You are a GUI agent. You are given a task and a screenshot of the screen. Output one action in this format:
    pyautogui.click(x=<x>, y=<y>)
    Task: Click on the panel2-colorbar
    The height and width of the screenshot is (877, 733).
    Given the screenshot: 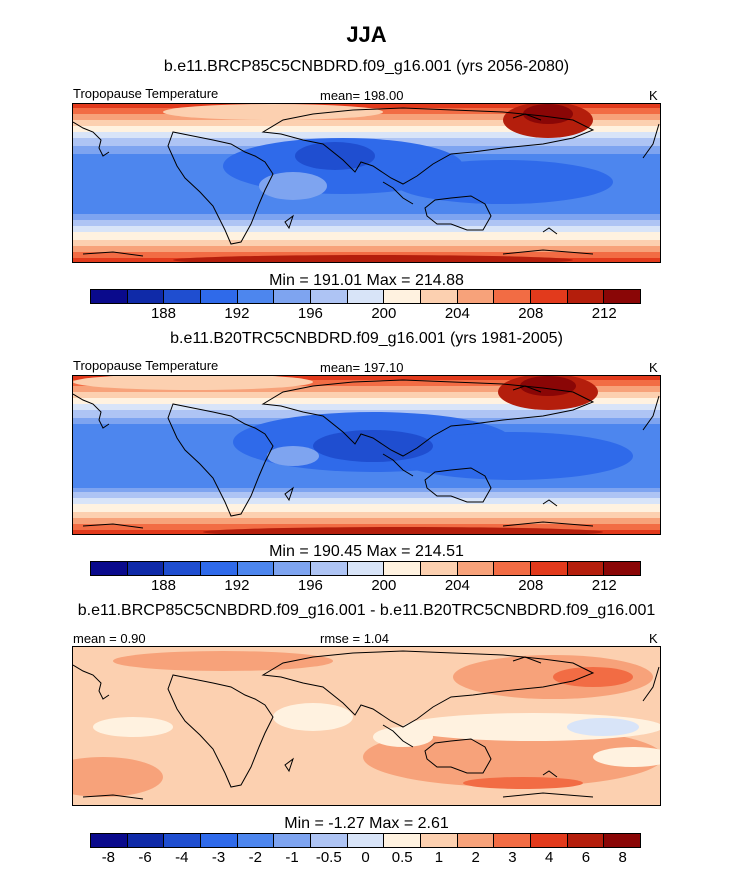 What is the action you would take?
    pyautogui.click(x=365, y=568)
    